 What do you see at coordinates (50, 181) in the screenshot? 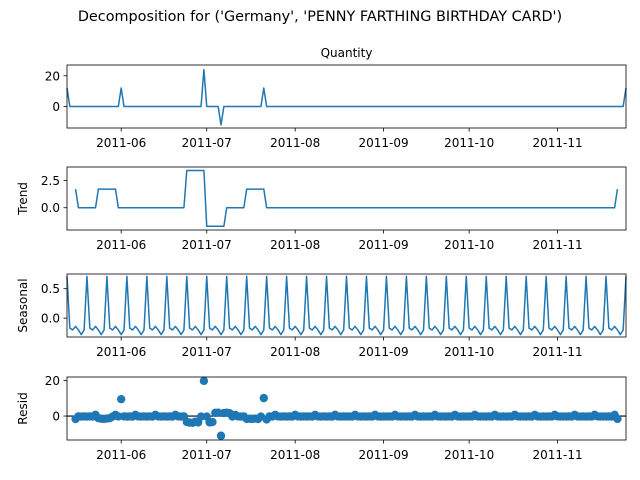
I see `y-tick-label: 2.5` at bounding box center [50, 181].